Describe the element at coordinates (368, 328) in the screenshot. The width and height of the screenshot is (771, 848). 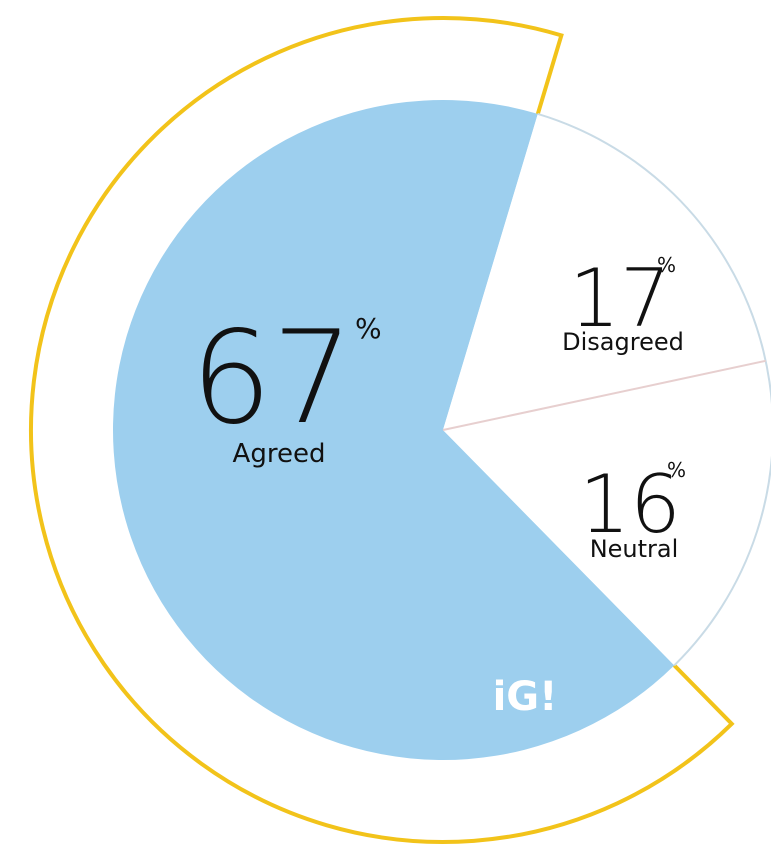
I see `agreed-percent-sign: %` at that location.